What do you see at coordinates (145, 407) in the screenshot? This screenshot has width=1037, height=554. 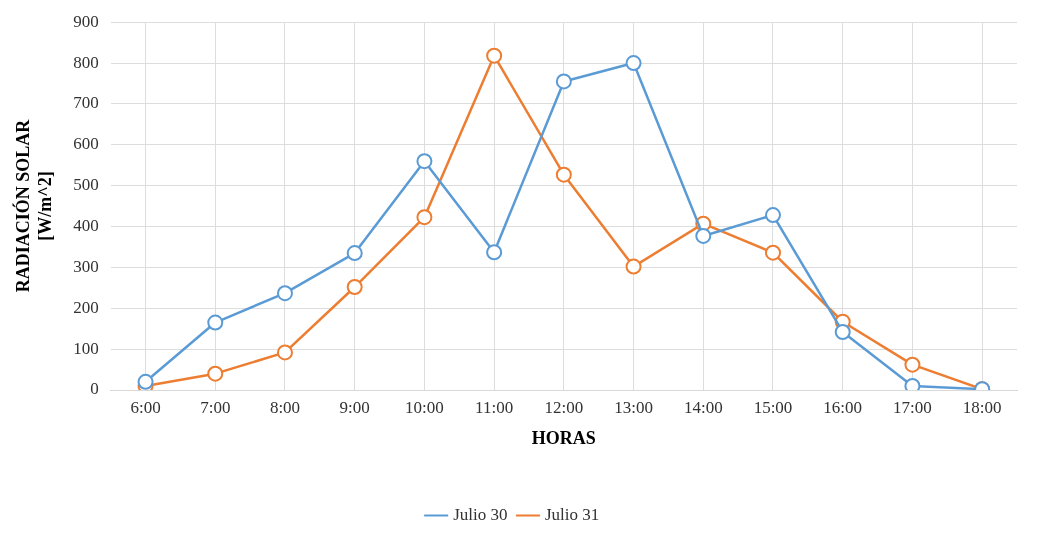 I see `x-tick-label: 6:00` at bounding box center [145, 407].